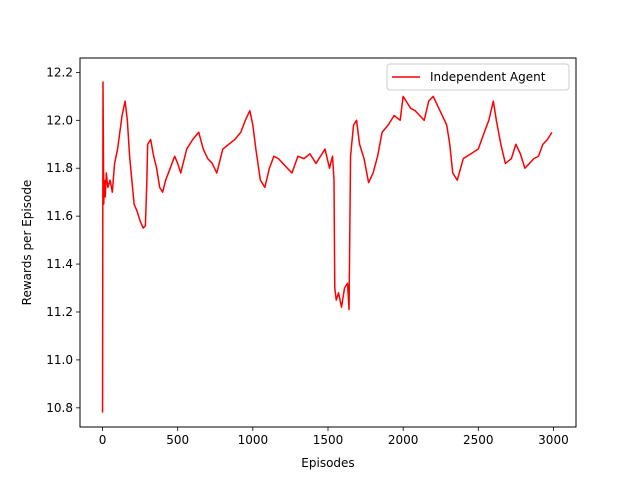 Image resolution: width=640 pixels, height=484 pixels. What do you see at coordinates (553, 440) in the screenshot?
I see `x-tick-label: 3000` at bounding box center [553, 440].